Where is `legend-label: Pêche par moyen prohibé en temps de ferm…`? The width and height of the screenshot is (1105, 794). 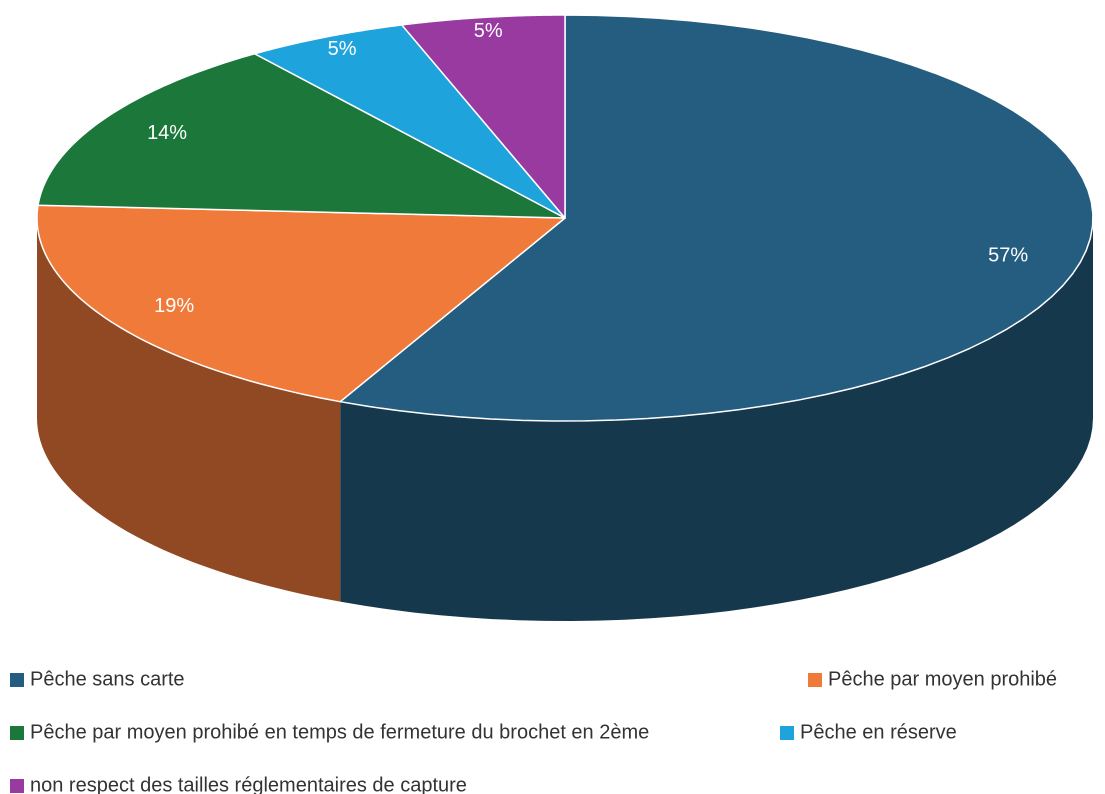 legend-label: Pêche par moyen prohibé en temps de ferm… is located at coordinates (339, 732).